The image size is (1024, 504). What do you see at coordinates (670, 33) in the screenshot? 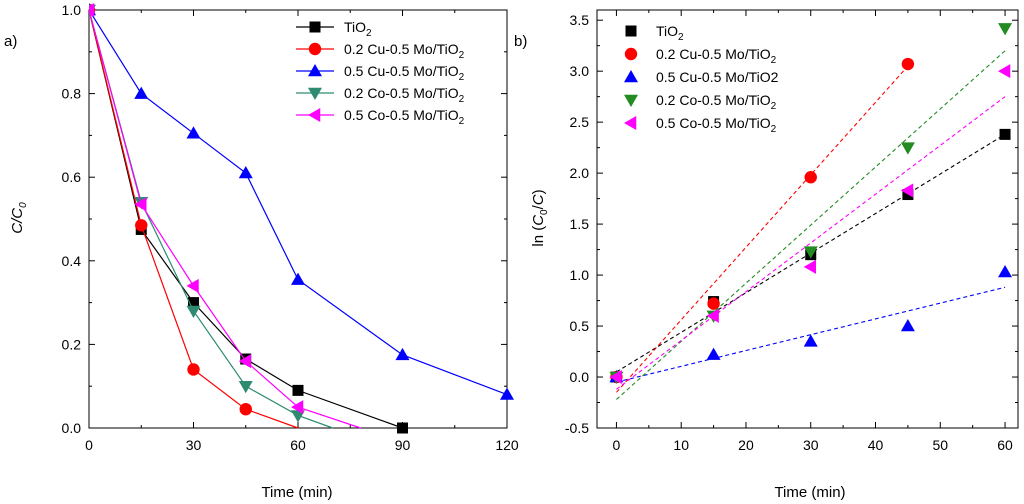
I see `panel-b-legend-label-0: TiO2` at bounding box center [670, 33].